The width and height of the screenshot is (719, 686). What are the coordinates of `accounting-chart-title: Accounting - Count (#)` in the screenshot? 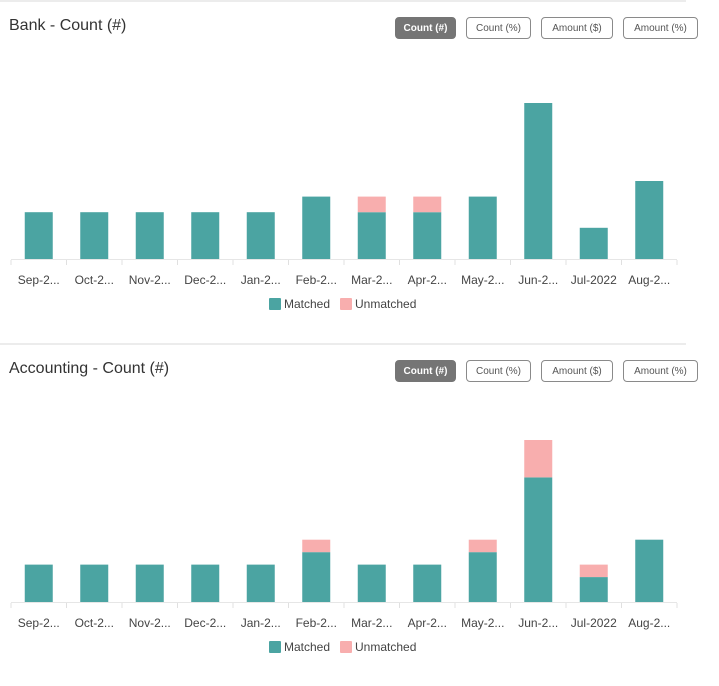 It's located at (89, 368).